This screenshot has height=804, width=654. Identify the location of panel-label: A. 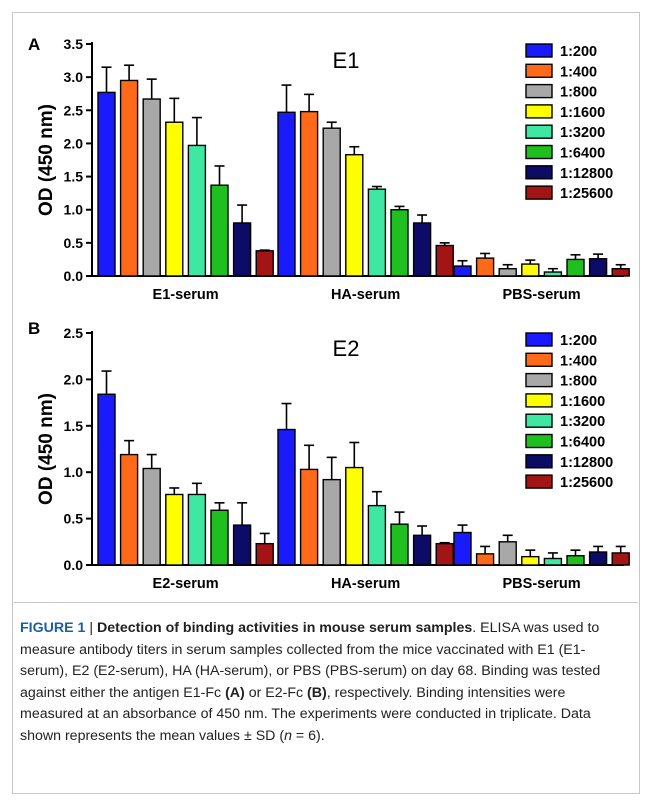
(34, 44).